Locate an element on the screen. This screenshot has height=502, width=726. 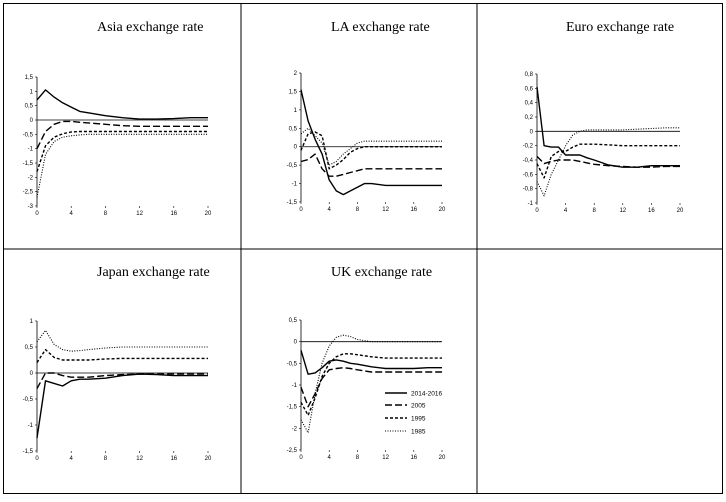
euro-x-tick-label: 20 is located at coordinates (680, 211).